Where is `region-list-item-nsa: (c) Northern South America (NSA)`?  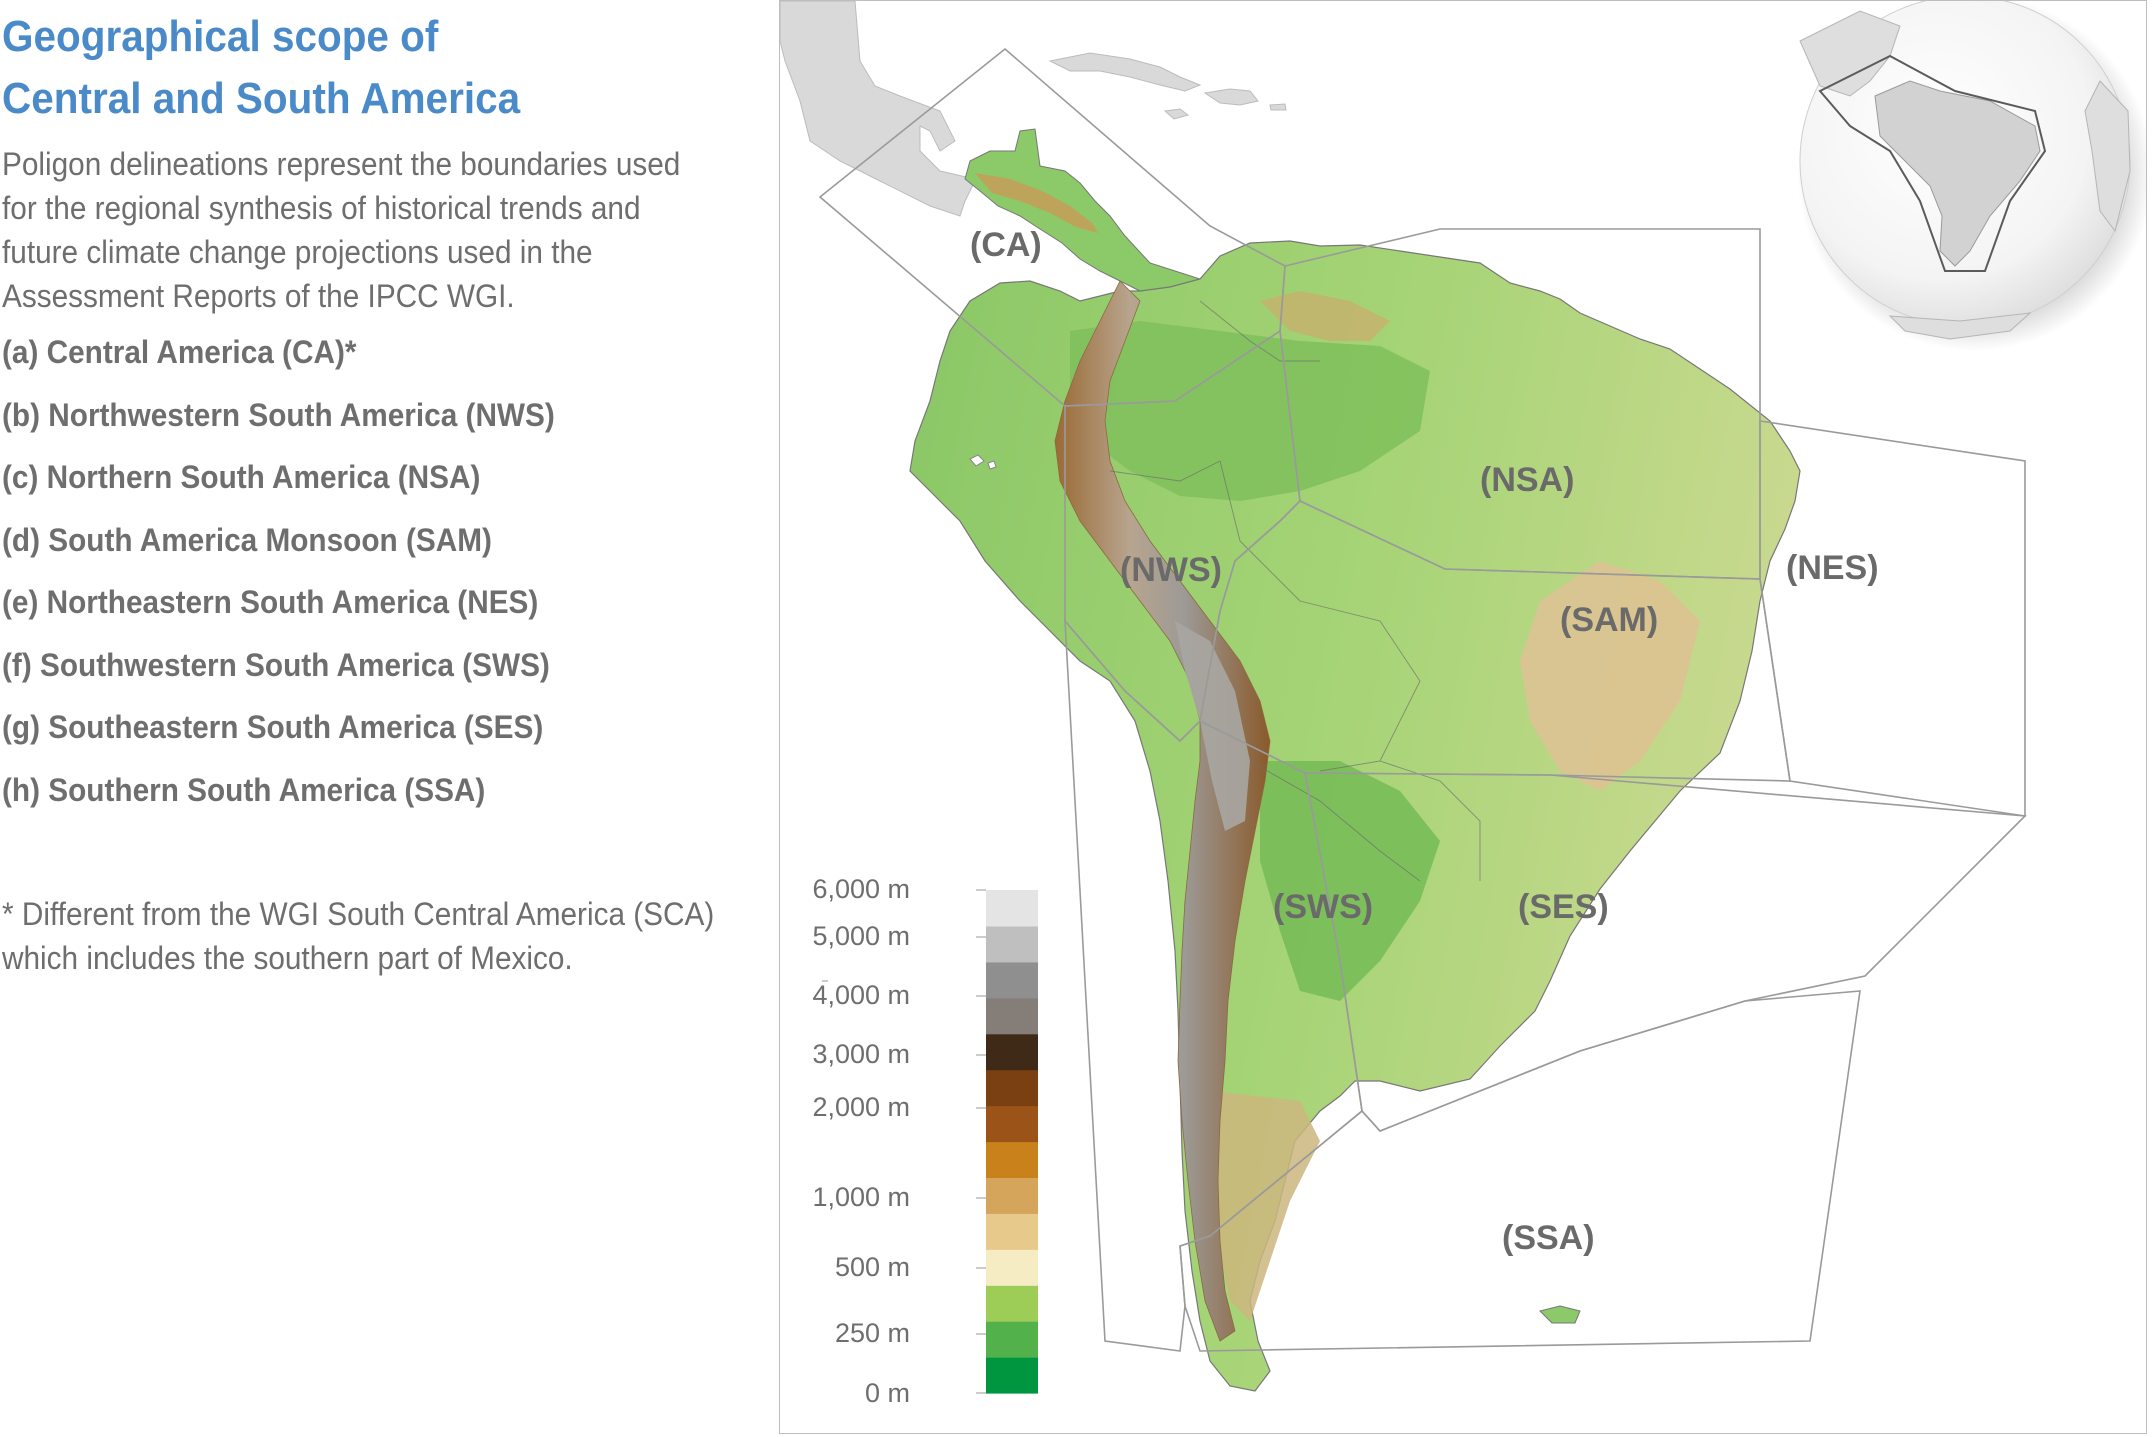 region-list-item-nsa: (c) Northern South America (NSA) is located at coordinates (241, 477).